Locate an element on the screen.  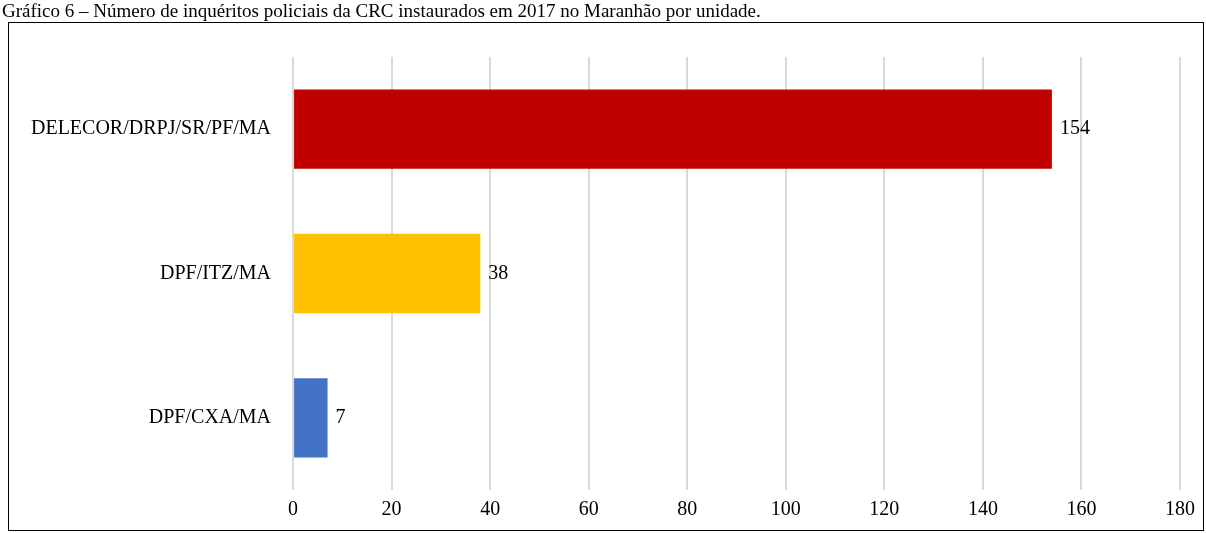
x-tick-label: 120 is located at coordinates (884, 508).